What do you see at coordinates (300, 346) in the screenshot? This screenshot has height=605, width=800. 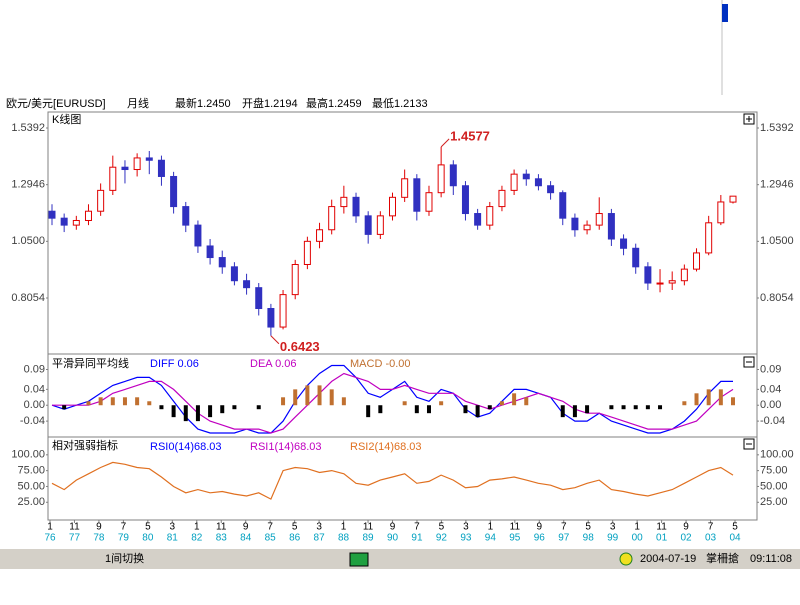 I see `low-label: 0.6423` at bounding box center [300, 346].